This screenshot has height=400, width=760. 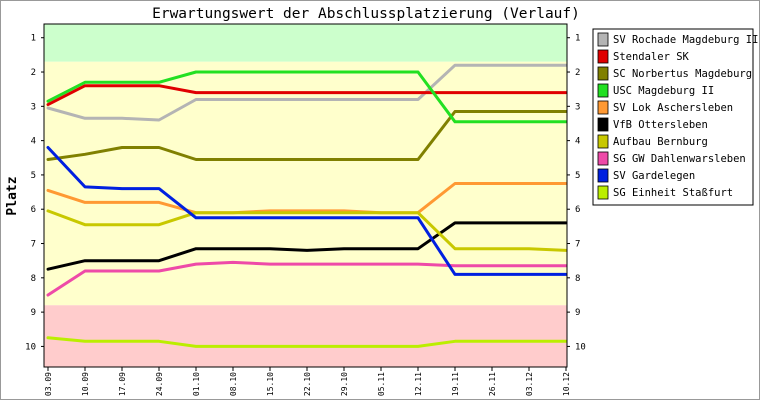 What do you see at coordinates (344, 384) in the screenshot?
I see `x-tick-label: 29.10` at bounding box center [344, 384].